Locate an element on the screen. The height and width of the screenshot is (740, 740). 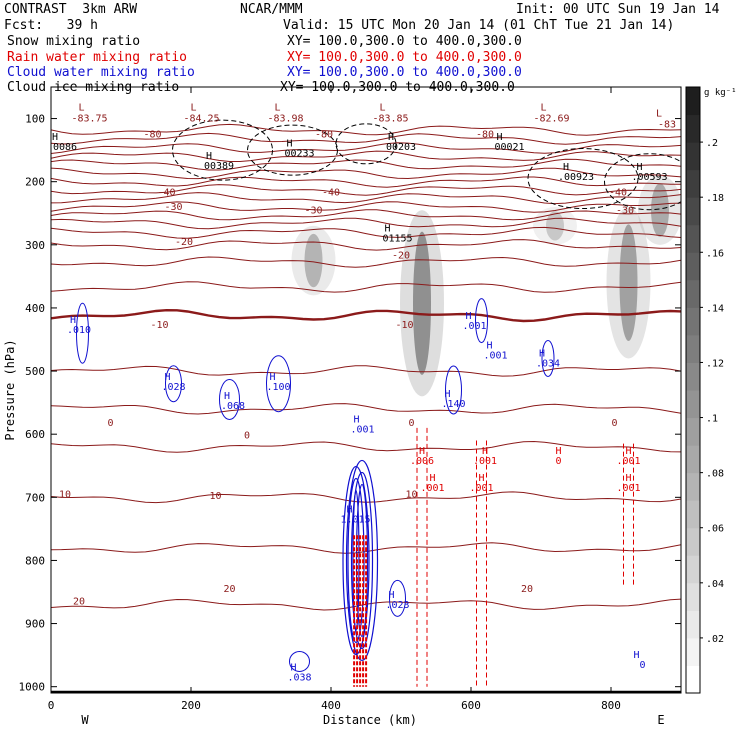
y-tick-label: 1000 is located at coordinates (32, 687).